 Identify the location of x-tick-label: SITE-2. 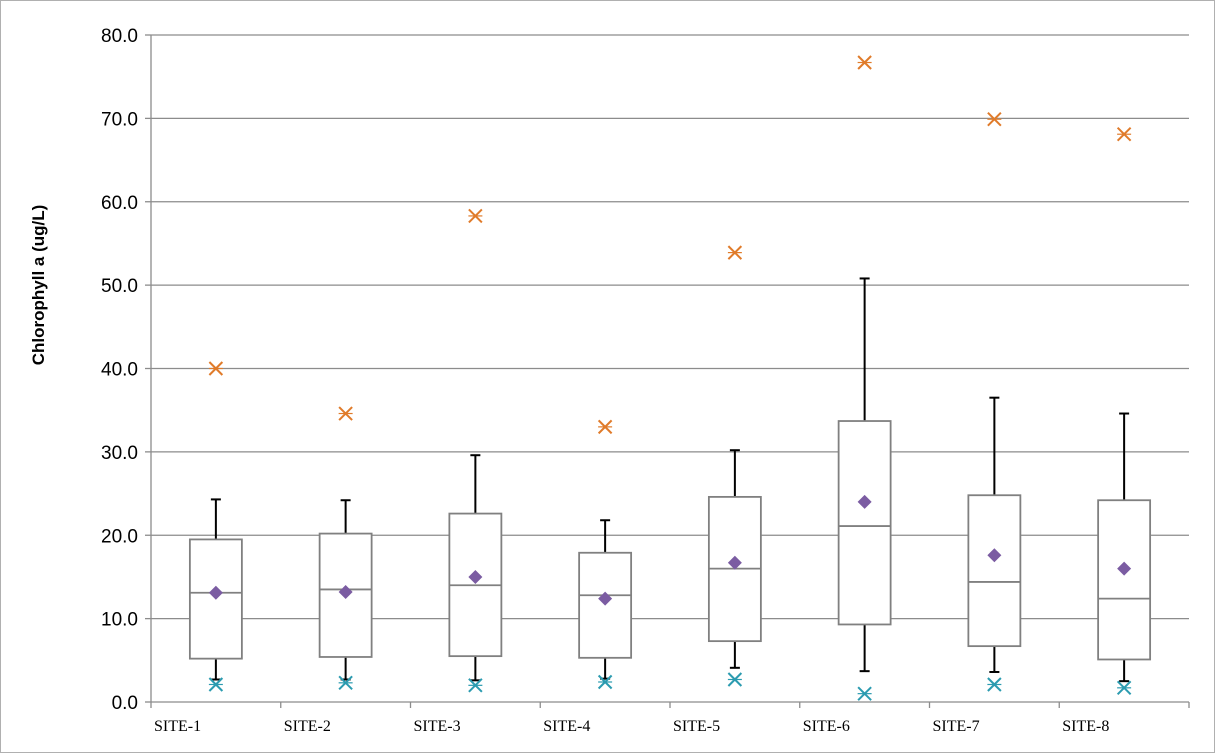
(307, 726).